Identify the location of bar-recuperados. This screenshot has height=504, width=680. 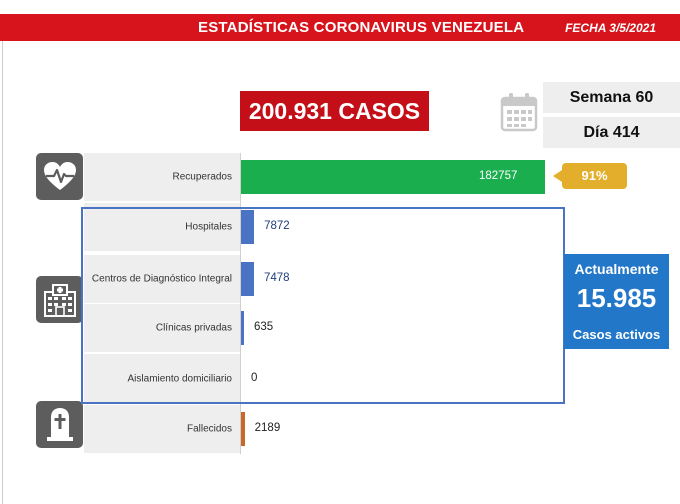
(393, 177).